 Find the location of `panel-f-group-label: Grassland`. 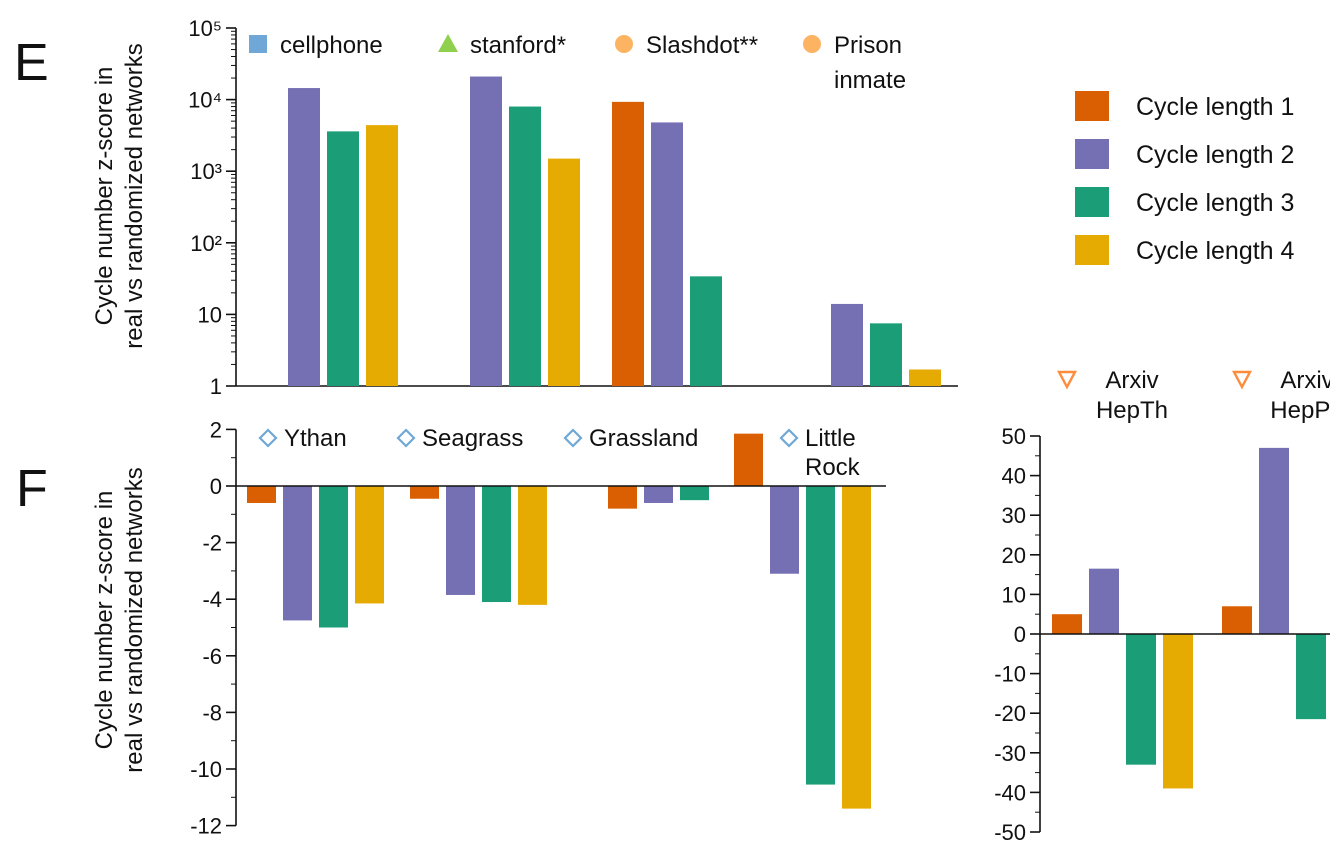

panel-f-group-label: Grassland is located at coordinates (643, 438).